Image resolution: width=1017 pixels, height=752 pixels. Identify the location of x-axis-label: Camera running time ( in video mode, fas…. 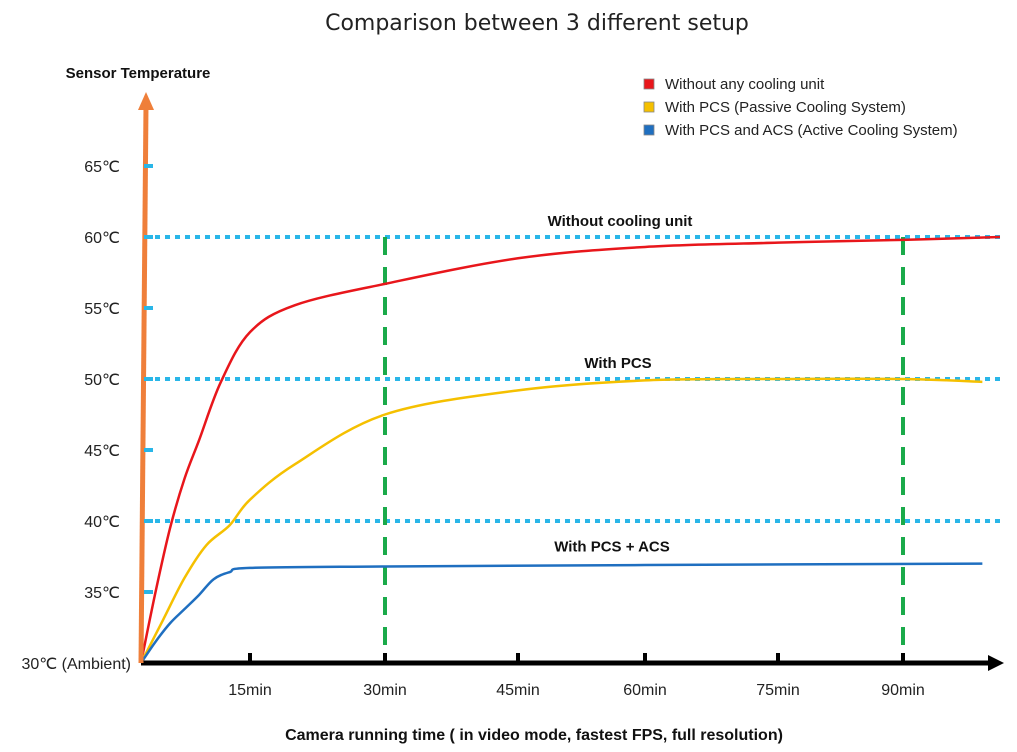
(534, 735).